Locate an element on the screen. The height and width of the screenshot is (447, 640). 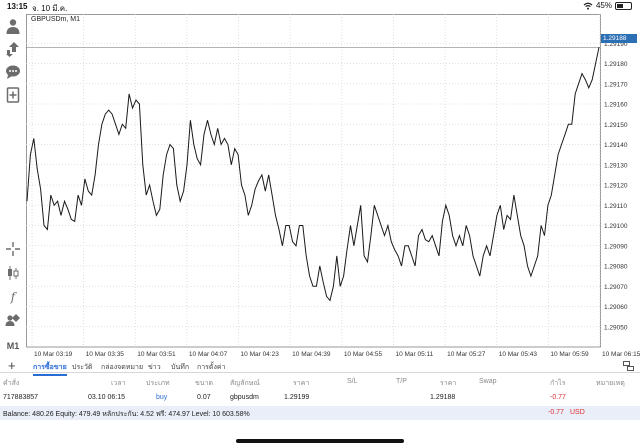
x-tick-label: 10 Mar 04:07 is located at coordinates (208, 354).